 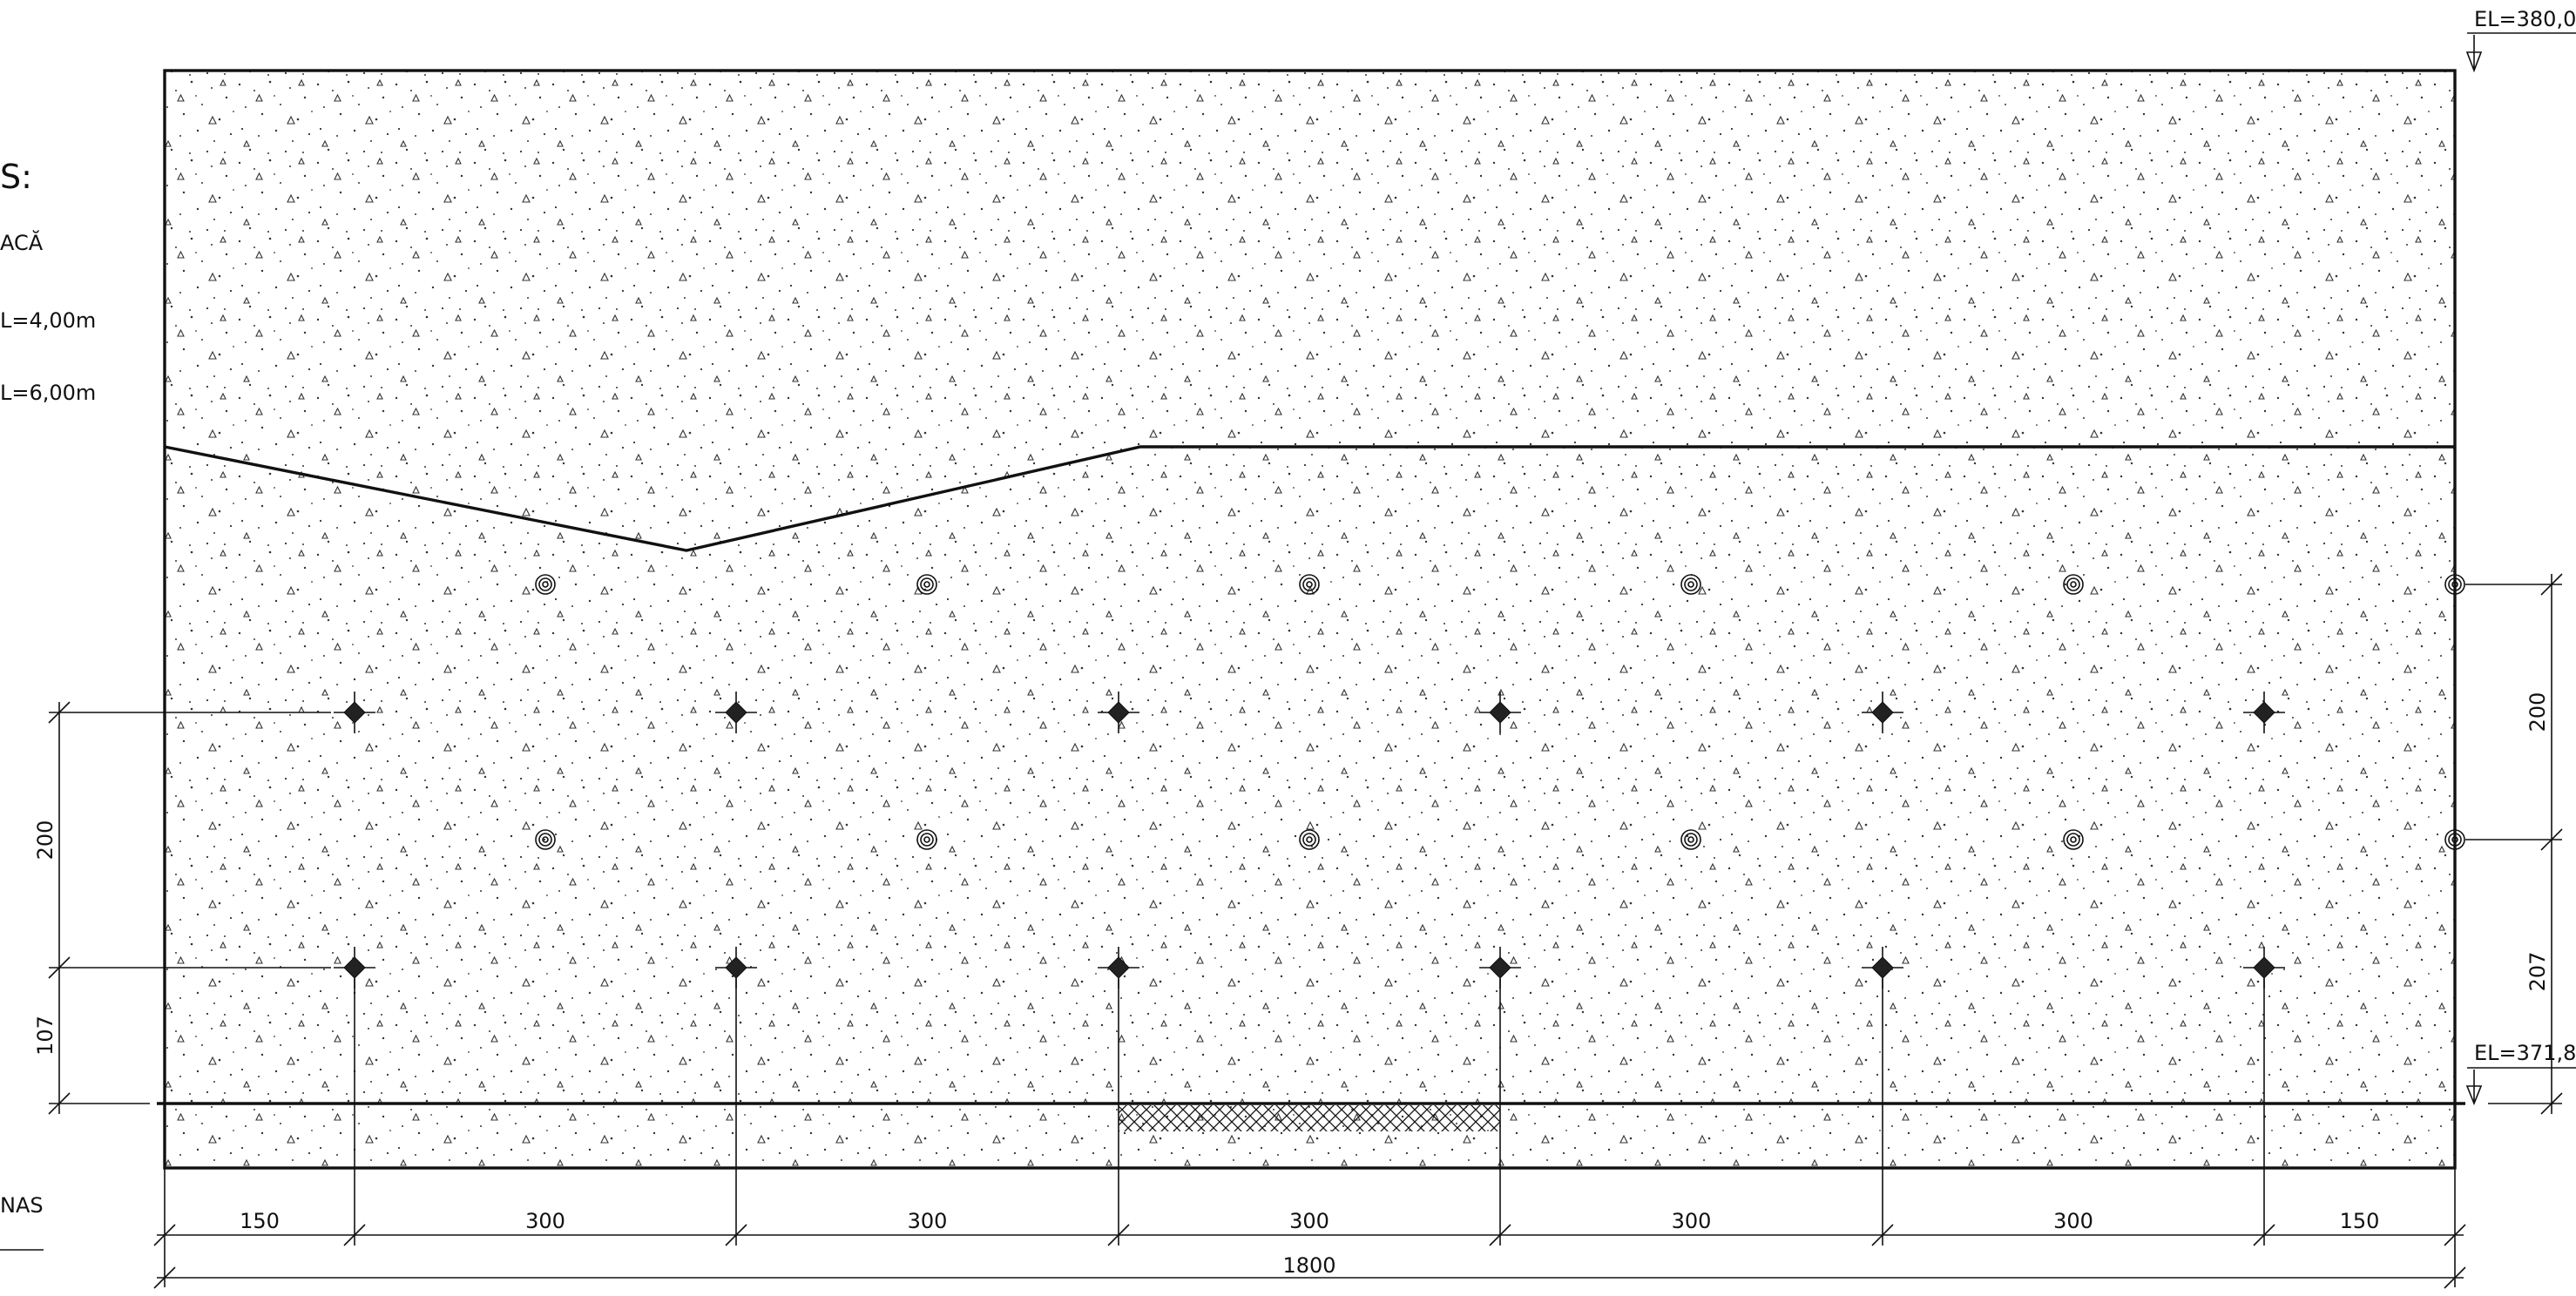 What do you see at coordinates (1308, 1265) in the screenshot?
I see `dim-label: 1800` at bounding box center [1308, 1265].